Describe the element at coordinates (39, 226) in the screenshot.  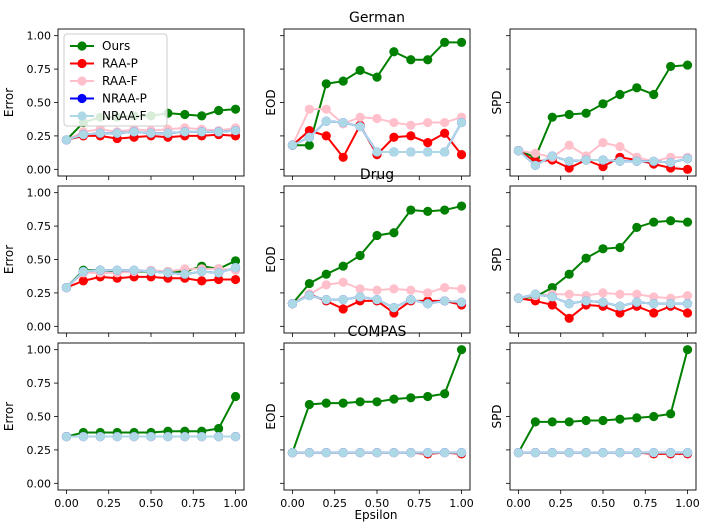
I see `y-tick-label: 0.75` at that location.